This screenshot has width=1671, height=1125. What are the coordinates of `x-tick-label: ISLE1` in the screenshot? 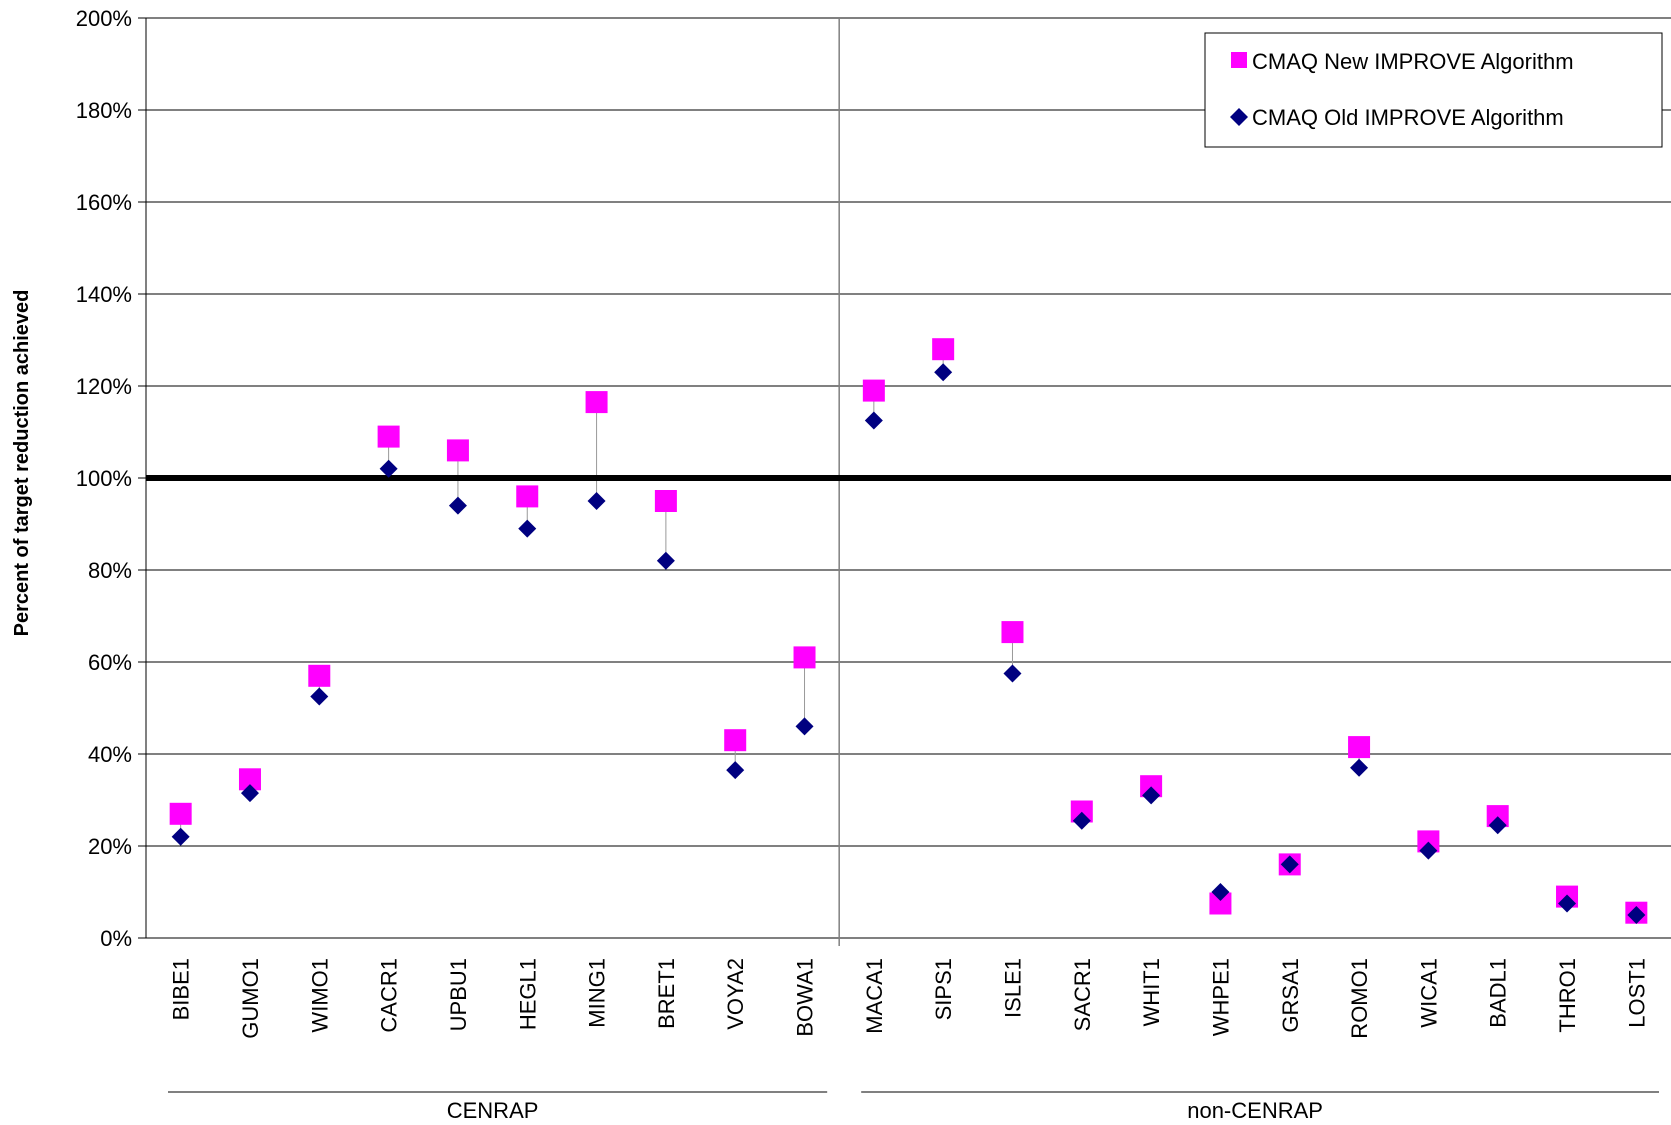 It's located at (1012, 988).